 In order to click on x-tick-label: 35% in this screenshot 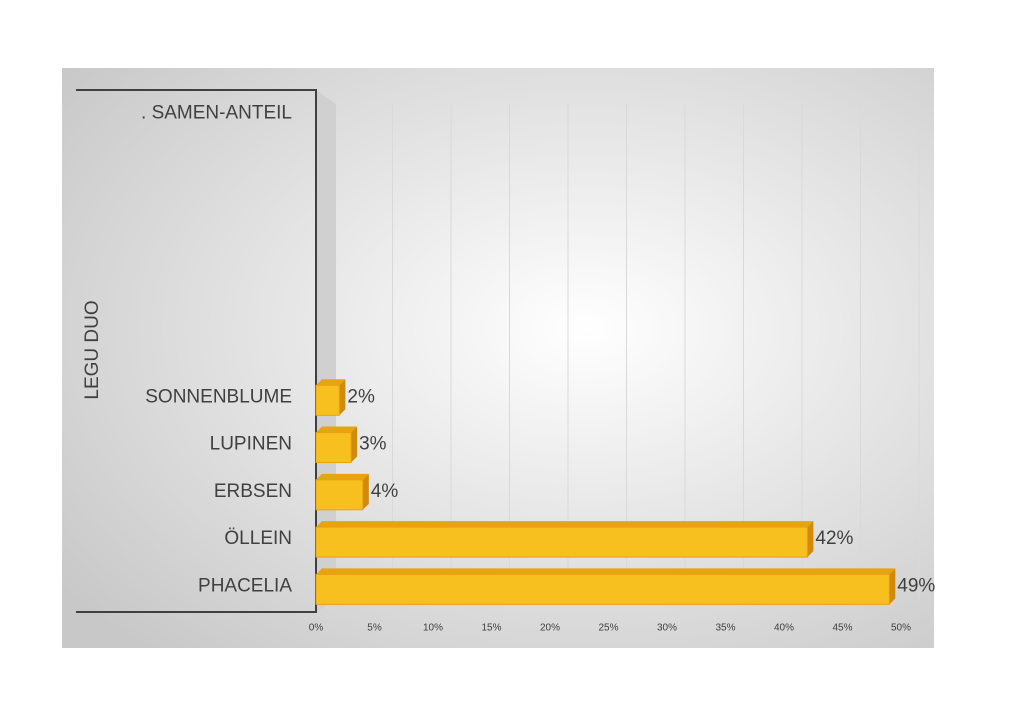, I will do `click(725, 628)`.